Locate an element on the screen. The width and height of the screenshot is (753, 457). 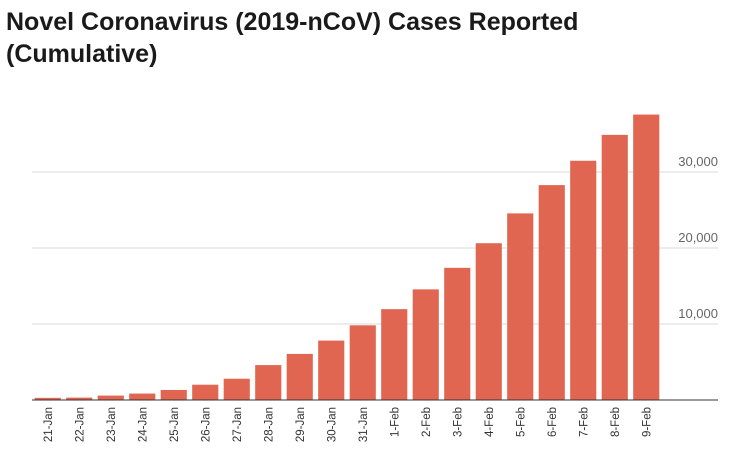
x-tick-label: 7-Feb is located at coordinates (584, 422).